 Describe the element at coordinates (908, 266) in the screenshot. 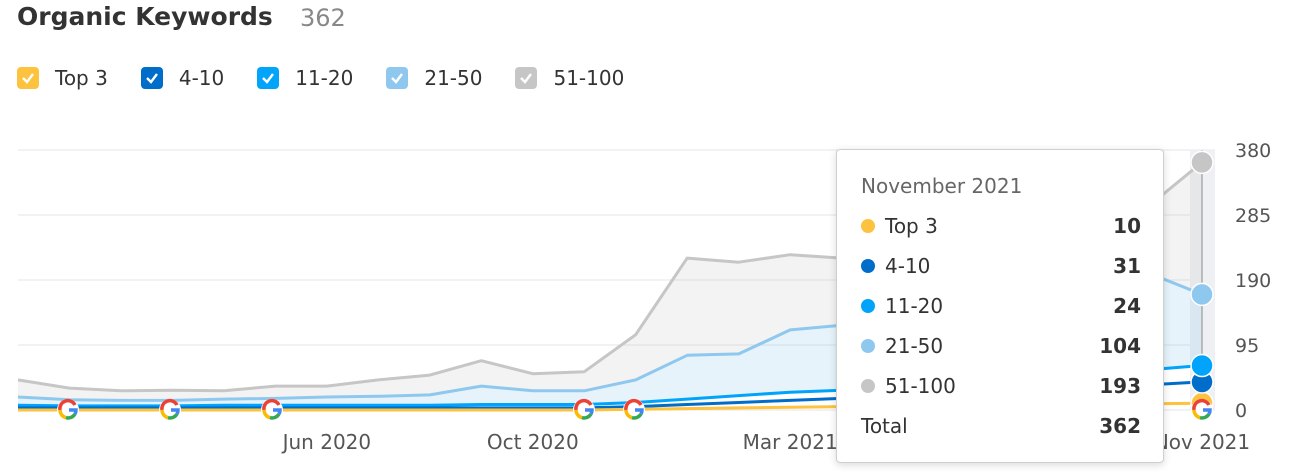

I see `tooltip-label: 4-10` at that location.